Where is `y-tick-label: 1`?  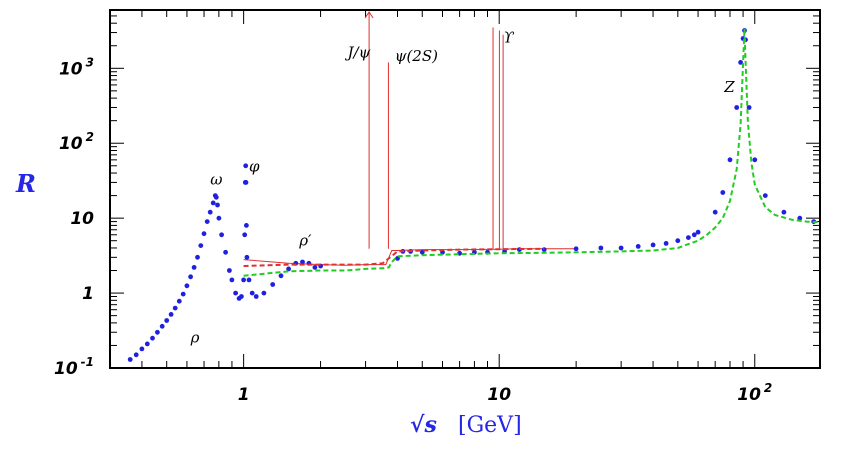 y-tick-label: 1 is located at coordinates (88, 294).